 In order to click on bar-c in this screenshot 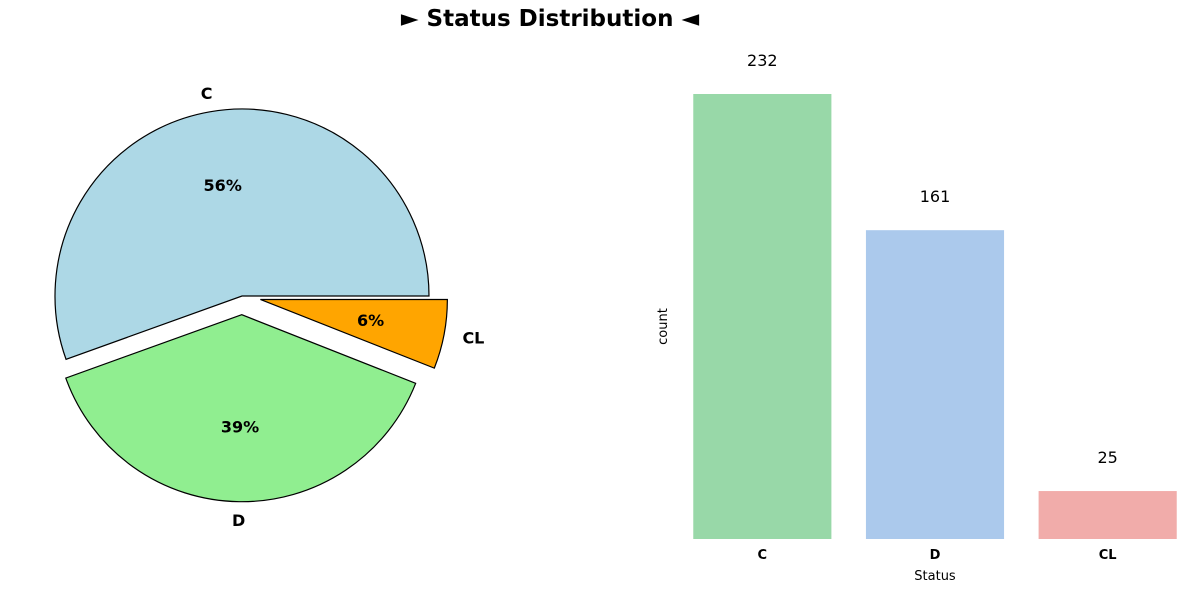, I will do `click(762, 316)`.